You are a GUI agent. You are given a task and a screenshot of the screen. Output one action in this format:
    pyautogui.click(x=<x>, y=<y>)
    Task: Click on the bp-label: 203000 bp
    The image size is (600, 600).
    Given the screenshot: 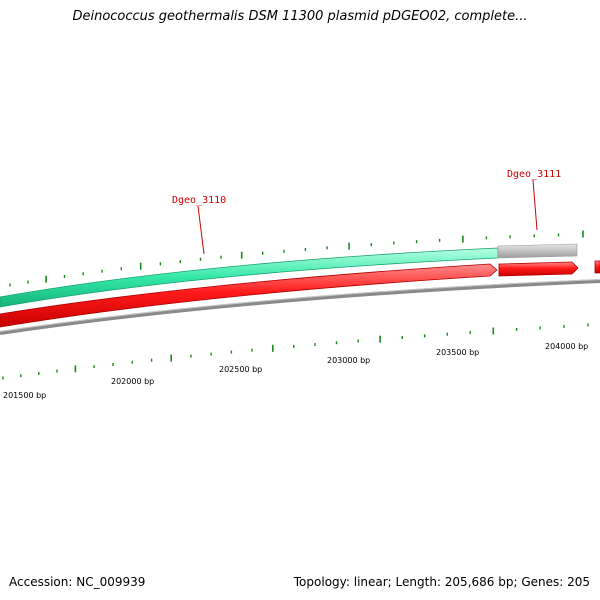 What is the action you would take?
    pyautogui.click(x=348, y=360)
    